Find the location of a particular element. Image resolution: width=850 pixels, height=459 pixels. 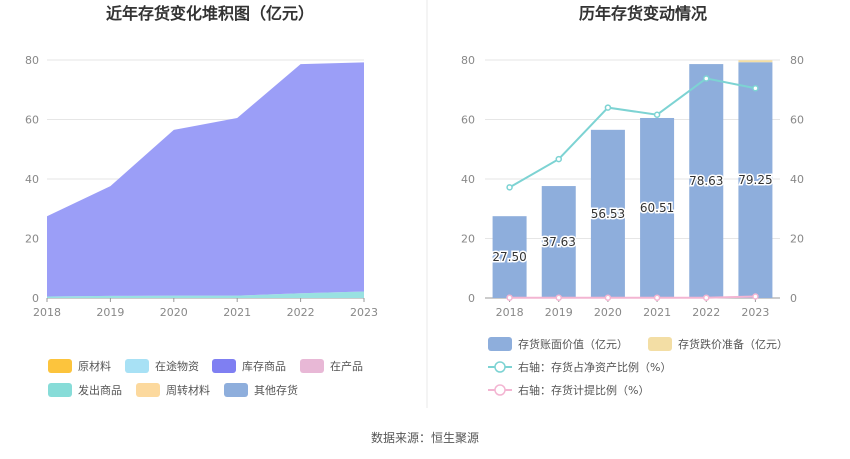

bar-impairment-segment is located at coordinates (755, 61).